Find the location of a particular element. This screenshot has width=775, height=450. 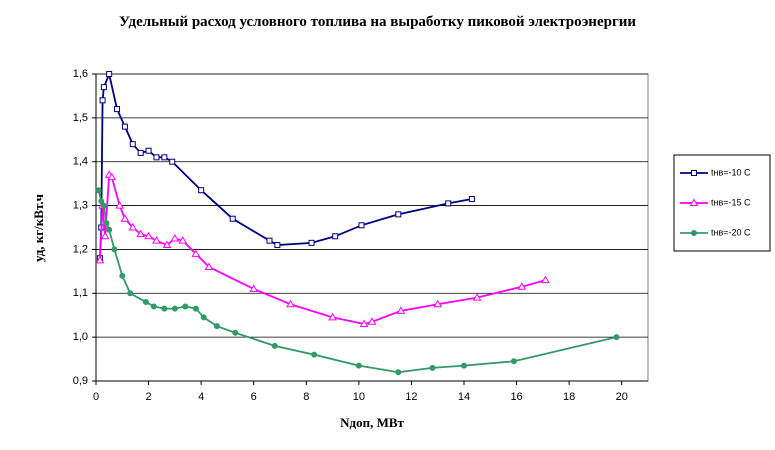

y-tick-label: 1,3 is located at coordinates (80, 205).